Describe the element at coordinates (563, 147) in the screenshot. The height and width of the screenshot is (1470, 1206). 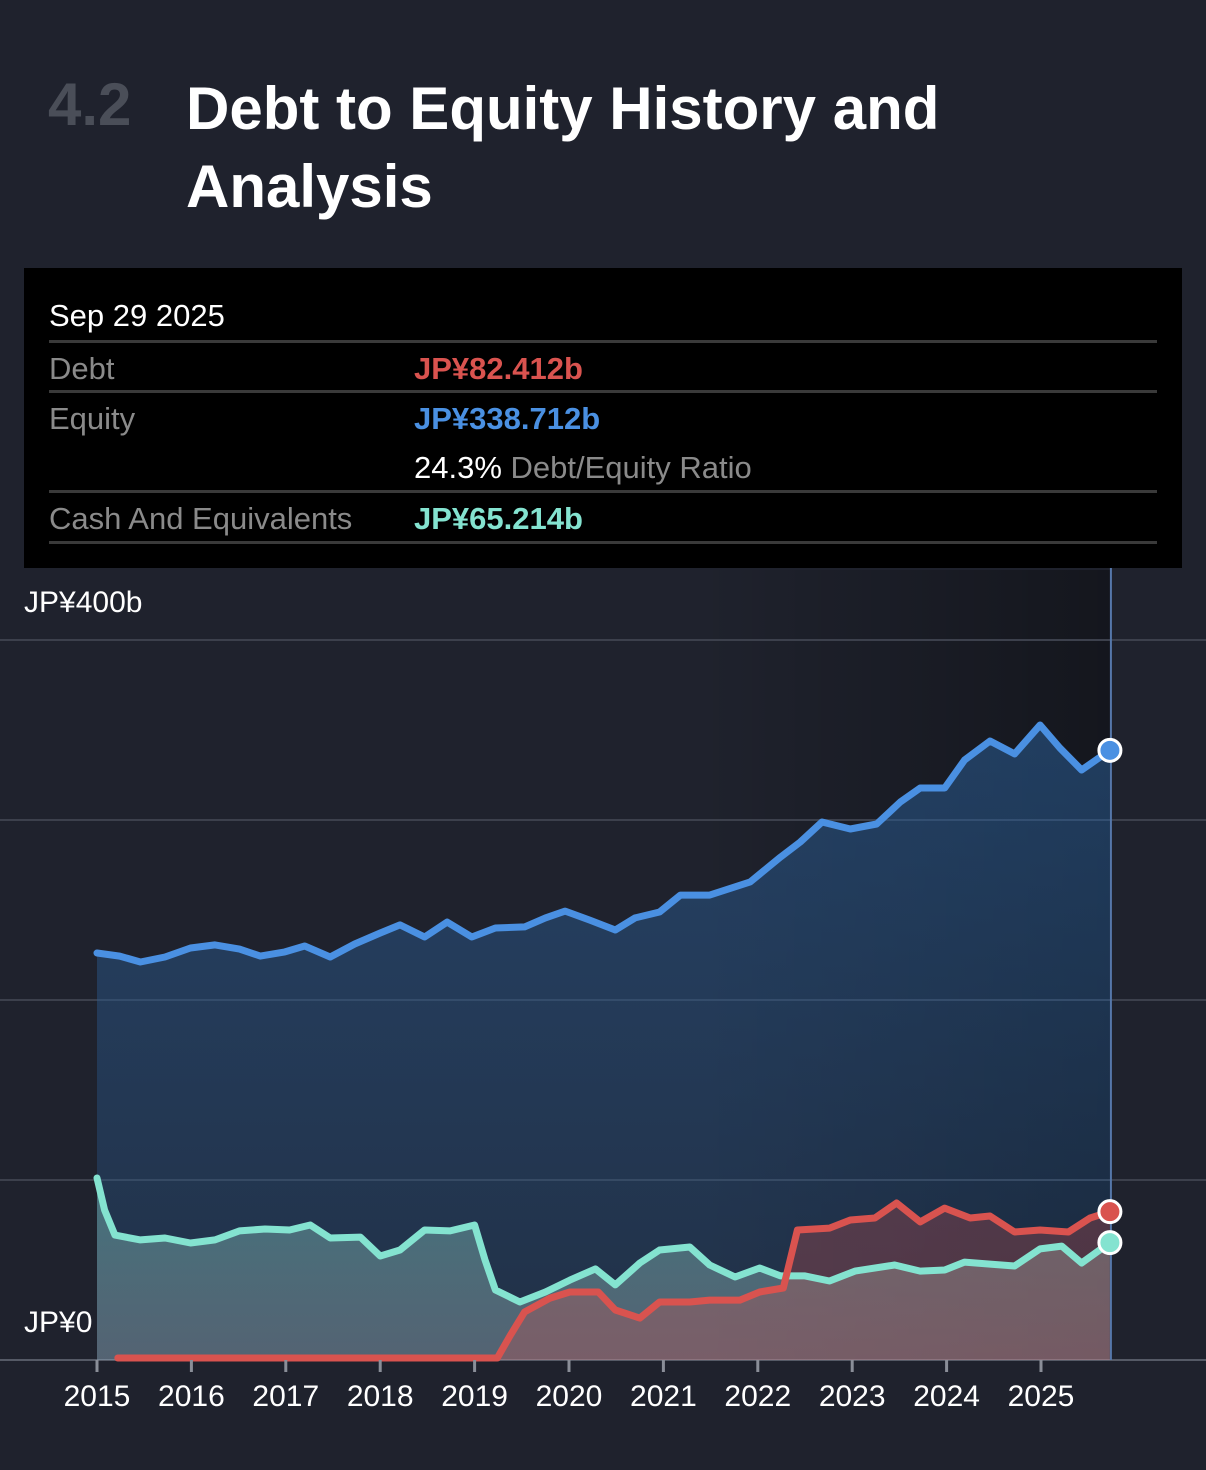
I see `page-title: Debt to Equity History and Analysis` at that location.